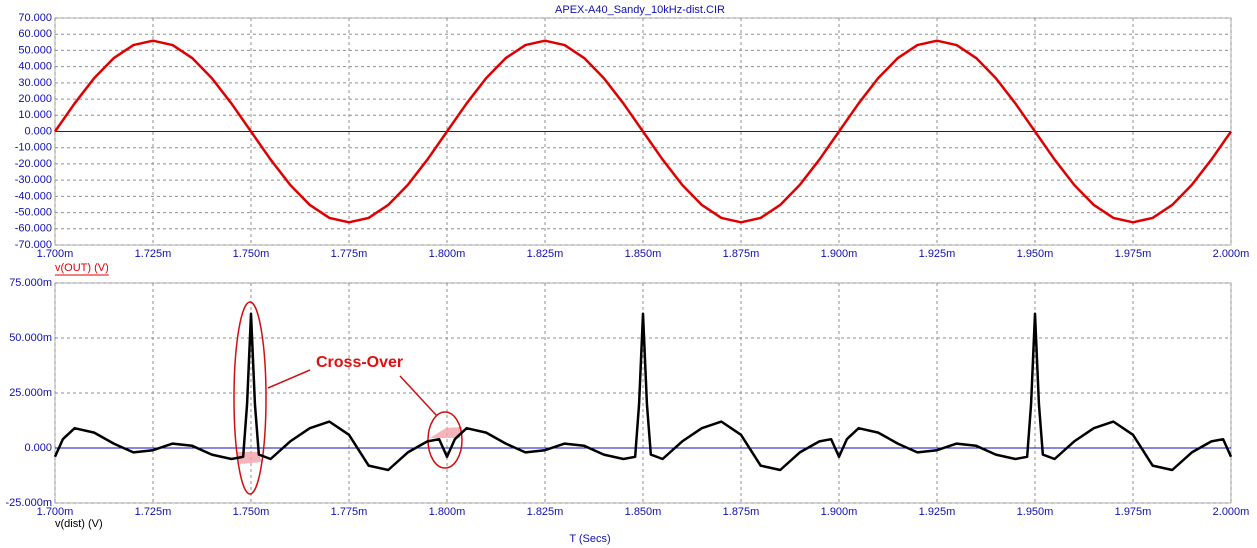  I want to click on y-tick-label: -10.000, so click(33, 148).